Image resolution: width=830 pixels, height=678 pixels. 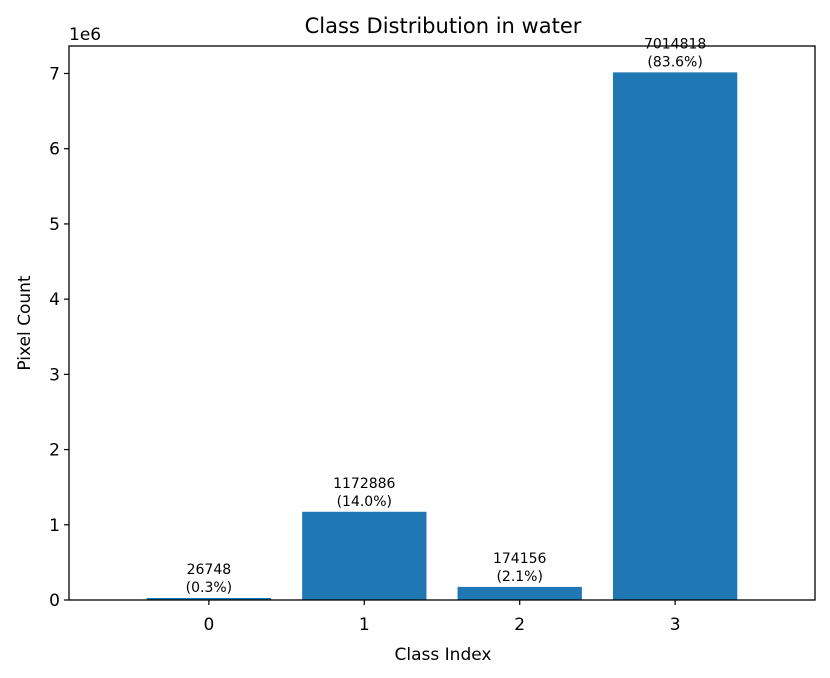 I want to click on chart-title: Class Distribution in water, so click(x=443, y=26).